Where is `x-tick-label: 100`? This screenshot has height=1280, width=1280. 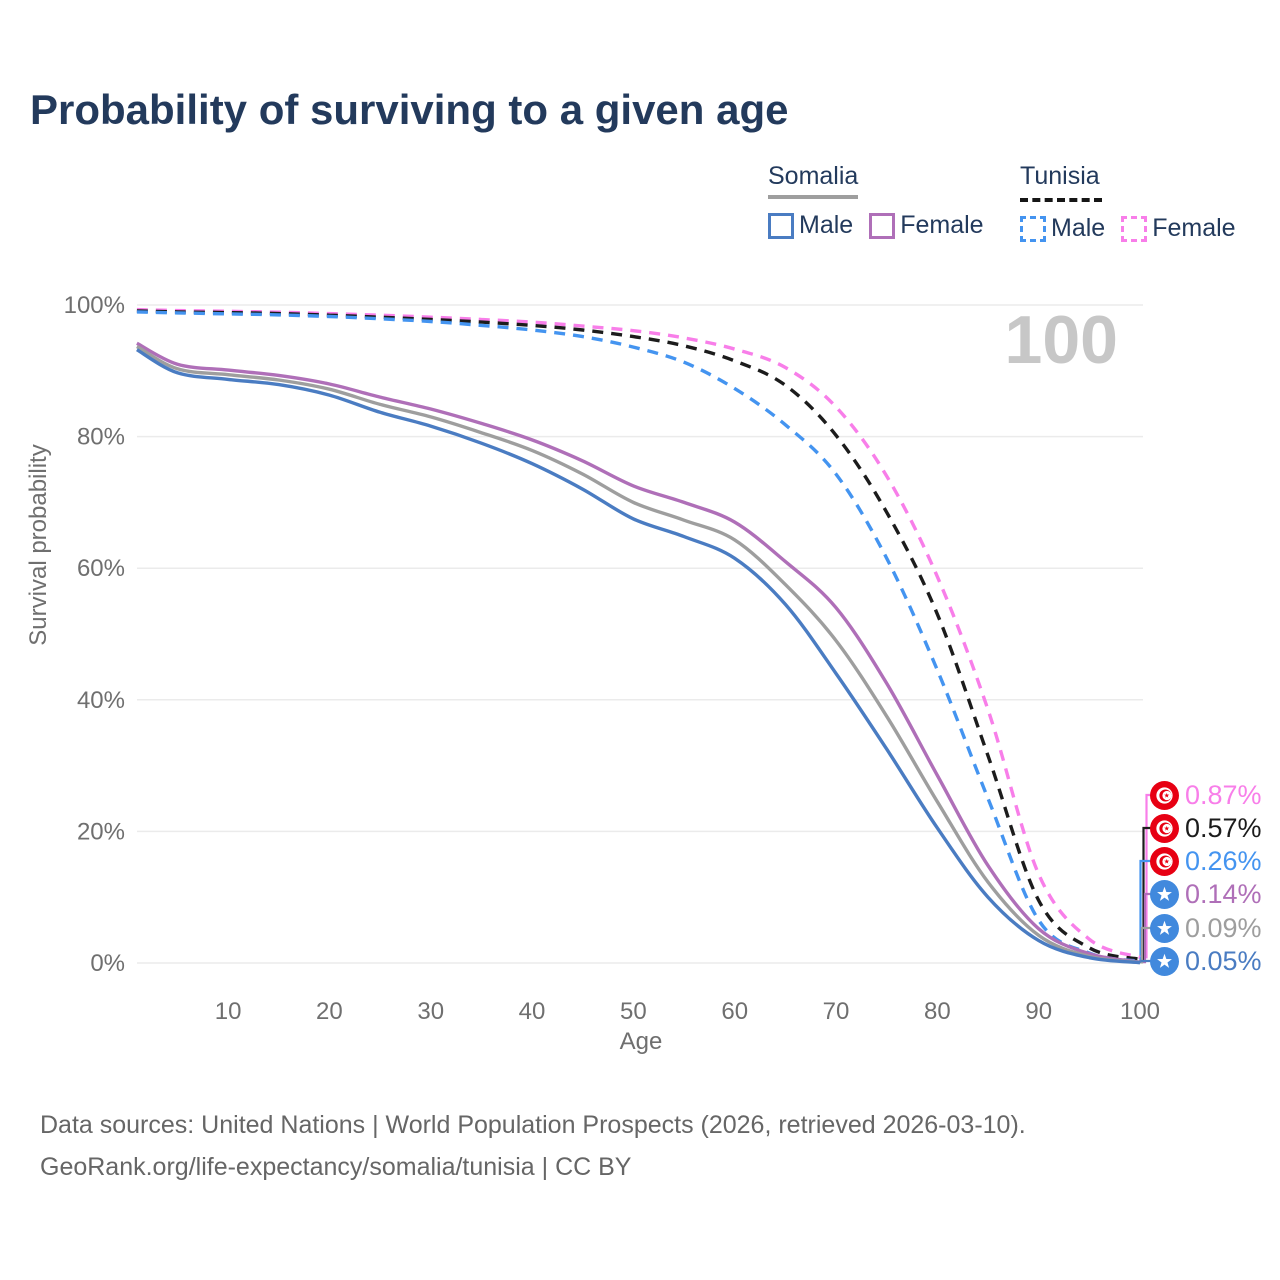 x-tick-label: 100 is located at coordinates (1140, 1011).